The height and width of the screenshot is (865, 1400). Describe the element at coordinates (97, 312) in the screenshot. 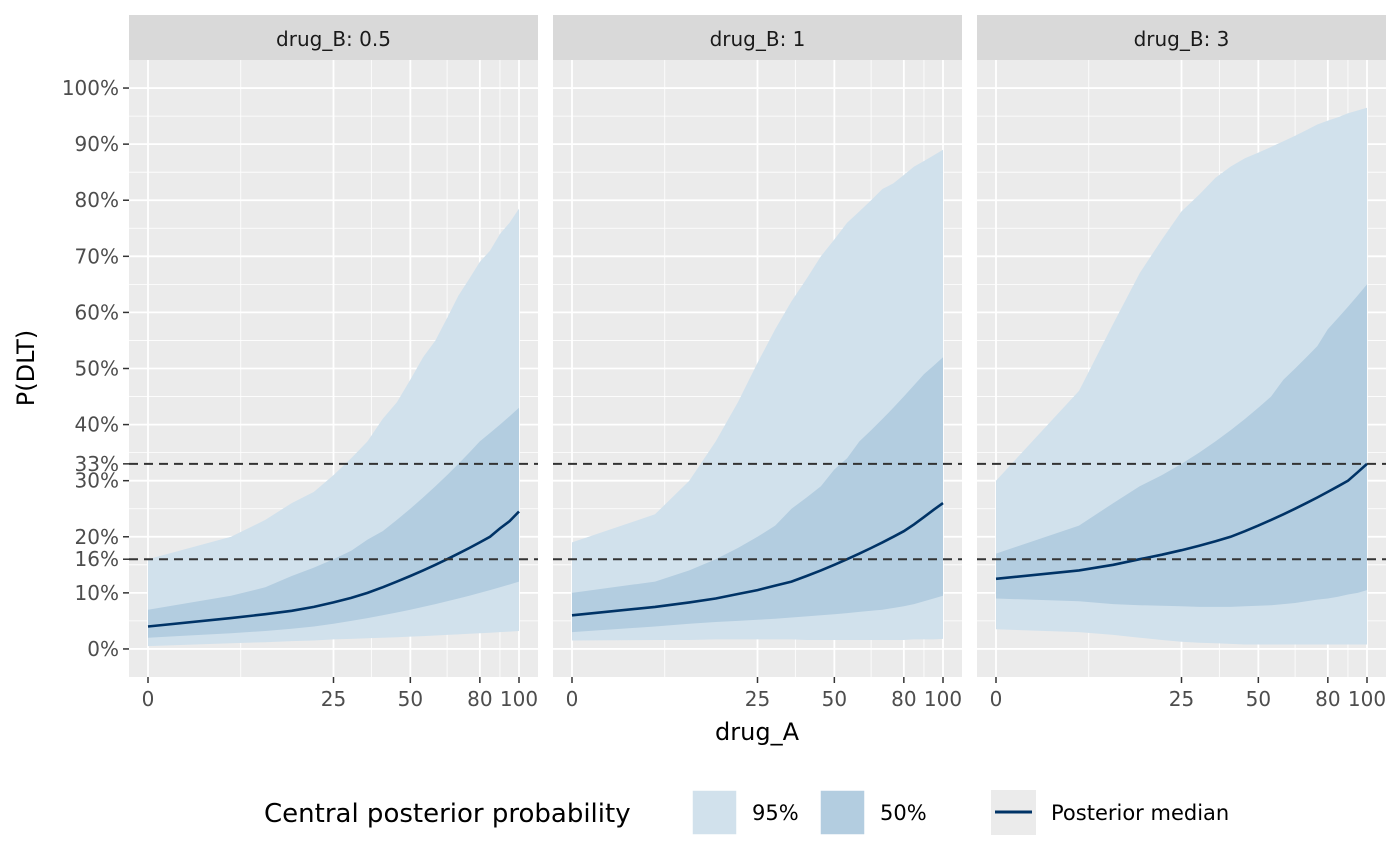

I see `y-tick-label: 60%` at that location.